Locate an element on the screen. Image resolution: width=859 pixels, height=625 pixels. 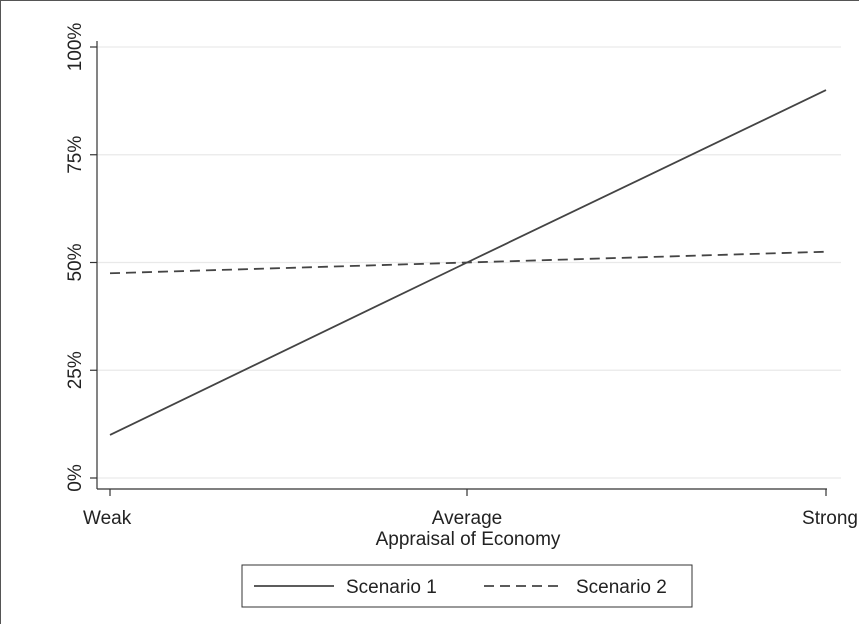
legend: Scenario 1 Scenario 2 is located at coordinates (467, 586).